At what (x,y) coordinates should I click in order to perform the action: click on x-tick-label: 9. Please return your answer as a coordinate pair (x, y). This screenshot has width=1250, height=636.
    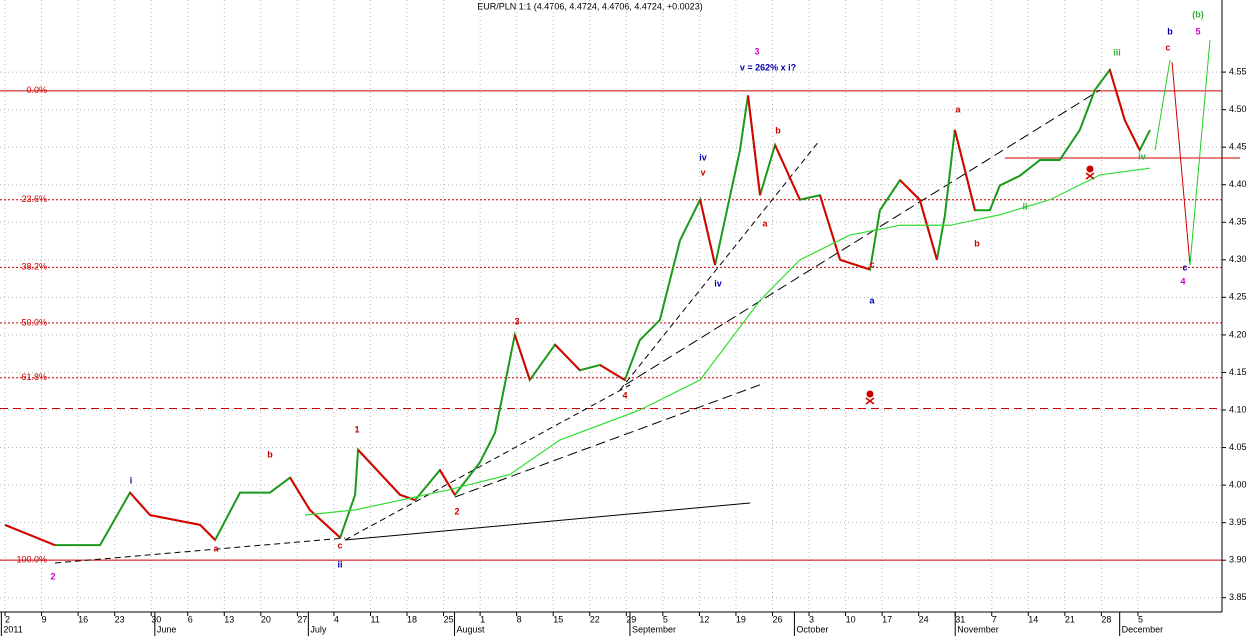
    Looking at the image, I should click on (44, 619).